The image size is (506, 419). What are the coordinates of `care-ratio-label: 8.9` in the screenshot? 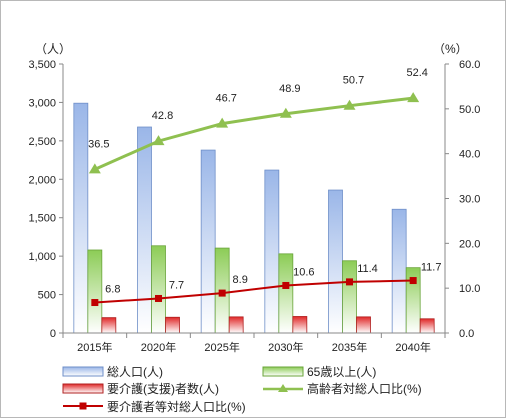 It's located at (240, 280).